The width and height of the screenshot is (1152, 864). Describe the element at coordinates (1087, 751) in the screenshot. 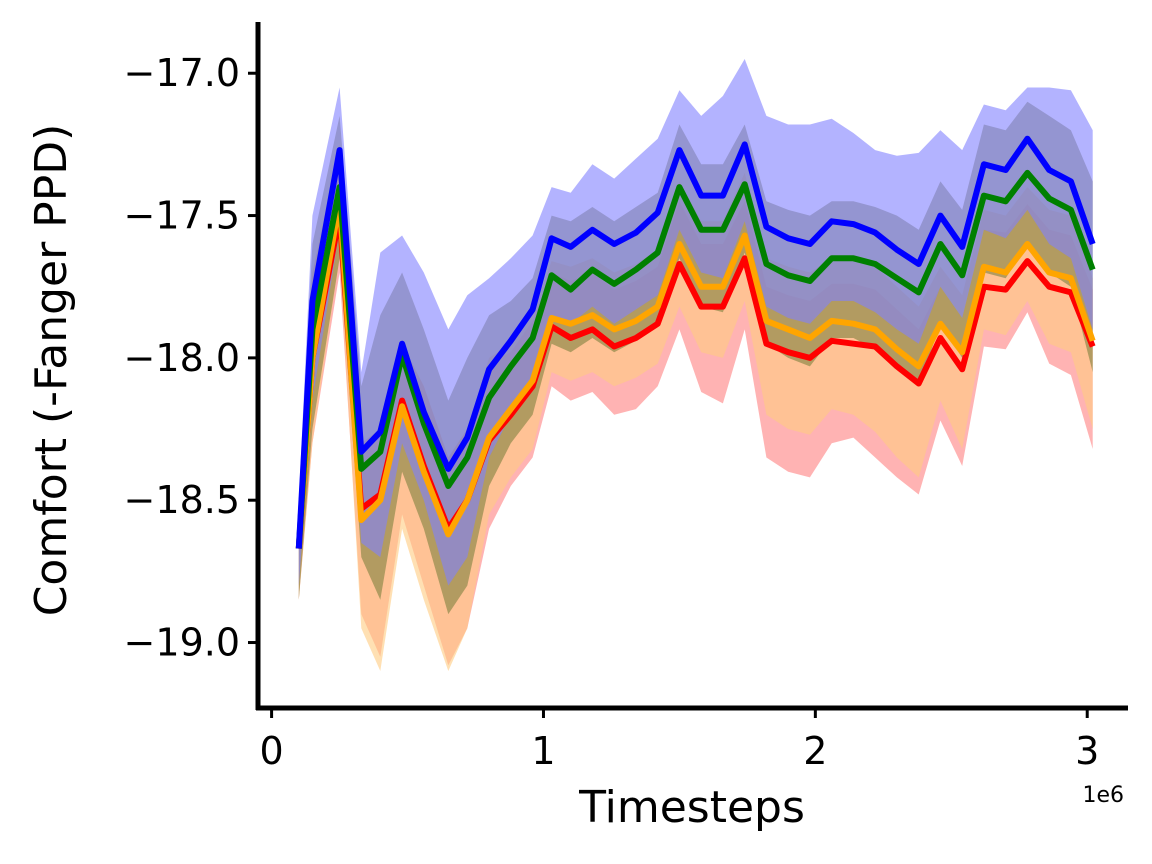

I see `x-tick-label: 3` at that location.